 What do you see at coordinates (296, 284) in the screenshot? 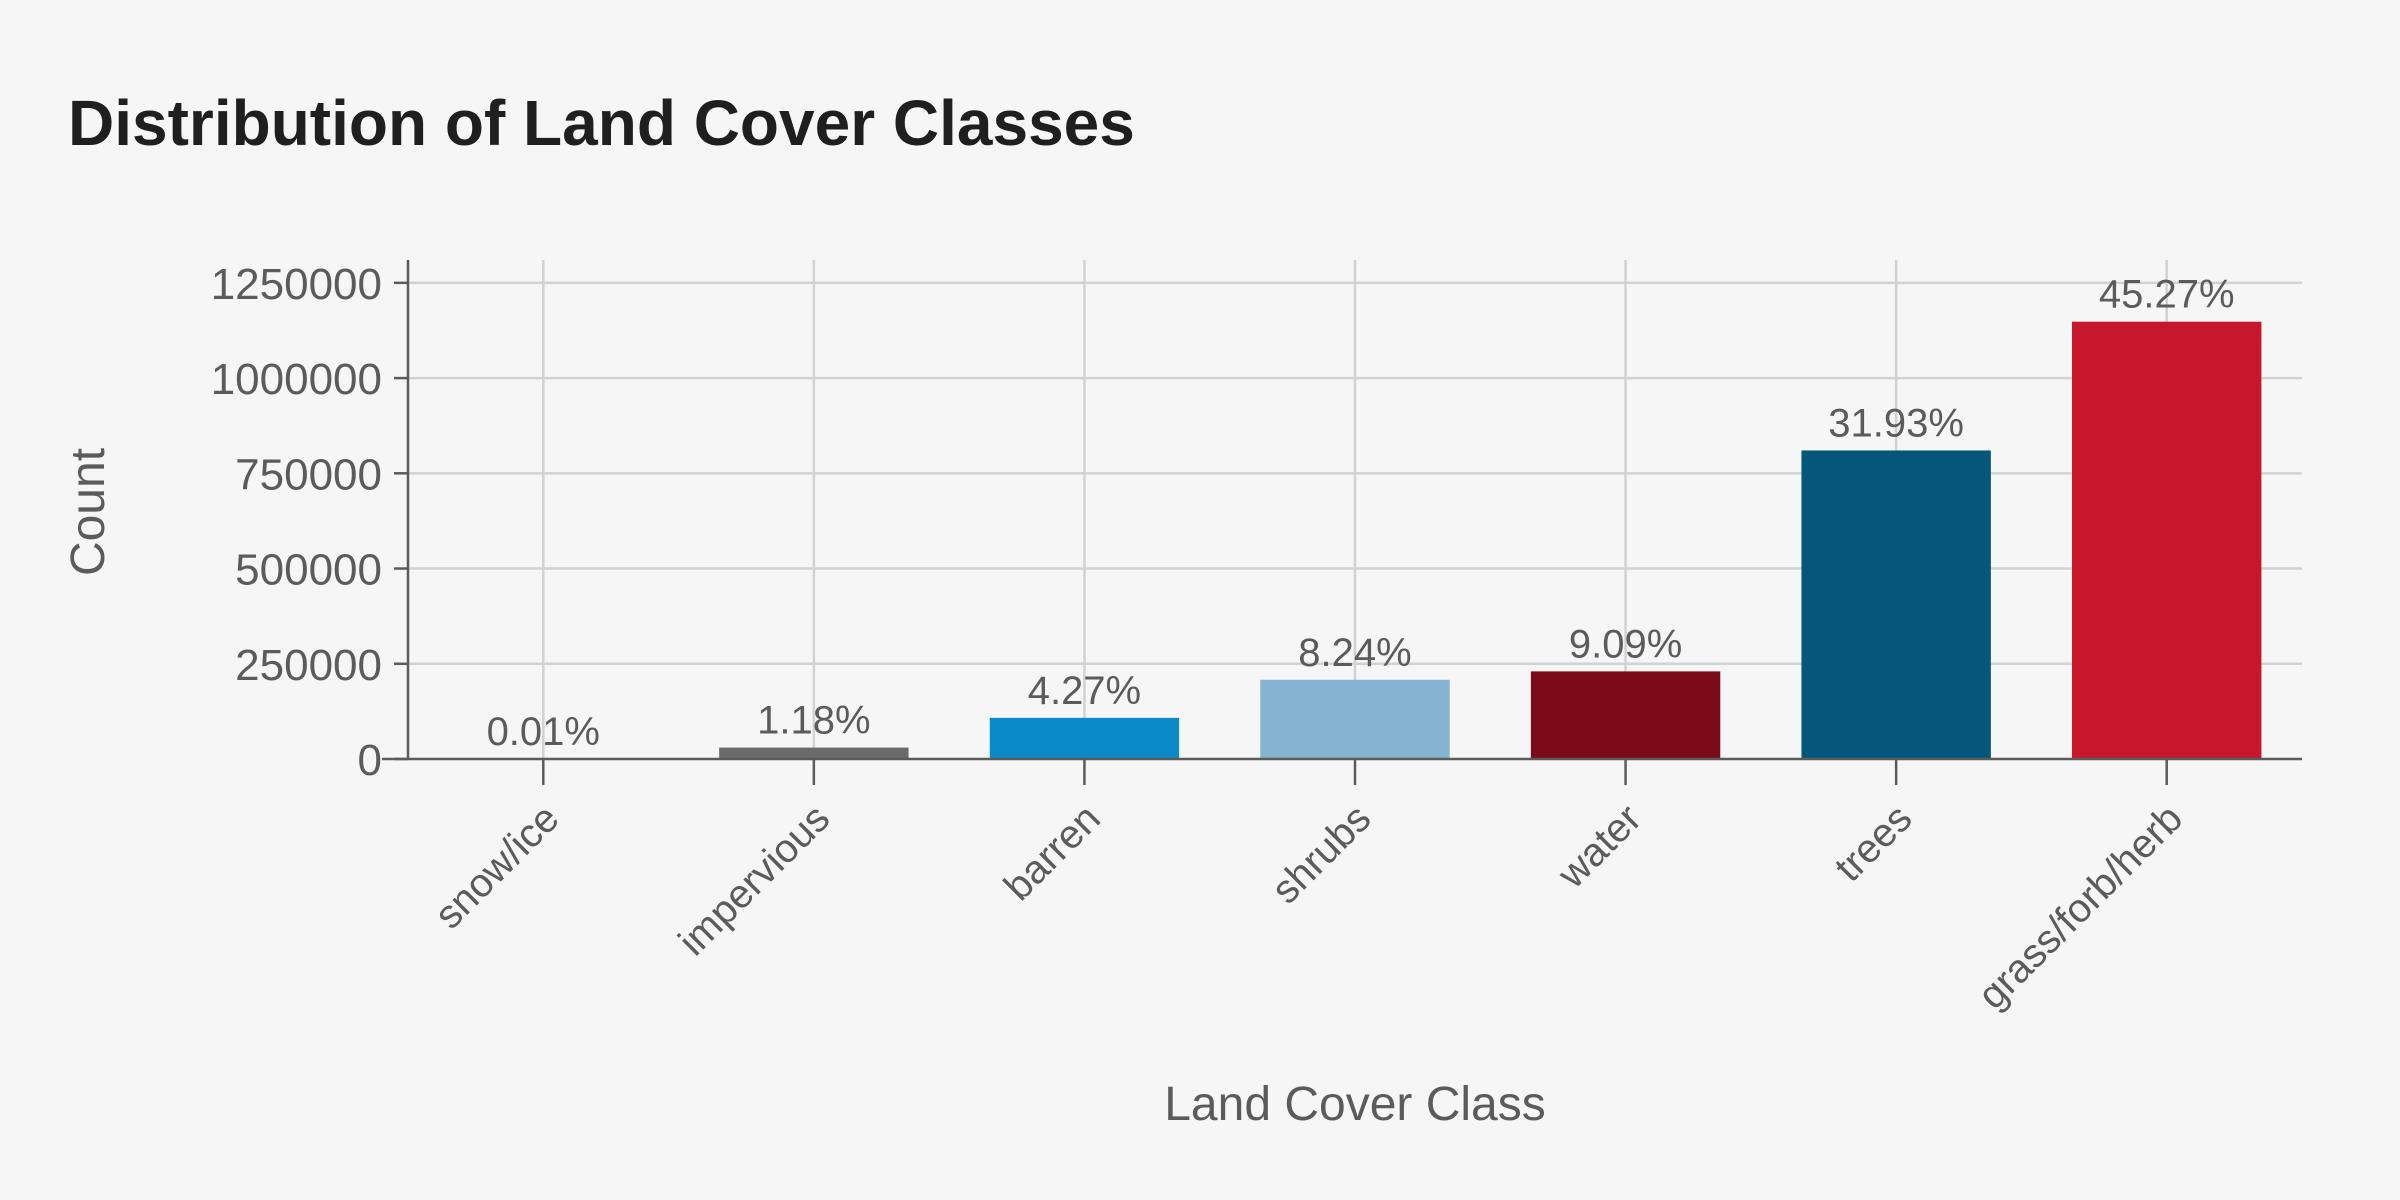
I see `y-tick-label: 1250000` at bounding box center [296, 284].